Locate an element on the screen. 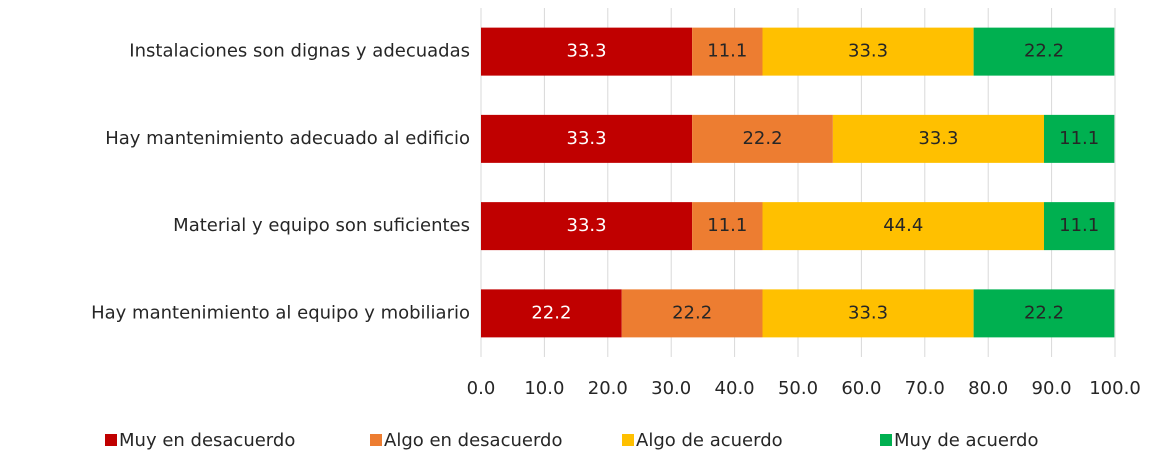 This screenshot has width=1151, height=458. data-label: 44.4 is located at coordinates (903, 225).